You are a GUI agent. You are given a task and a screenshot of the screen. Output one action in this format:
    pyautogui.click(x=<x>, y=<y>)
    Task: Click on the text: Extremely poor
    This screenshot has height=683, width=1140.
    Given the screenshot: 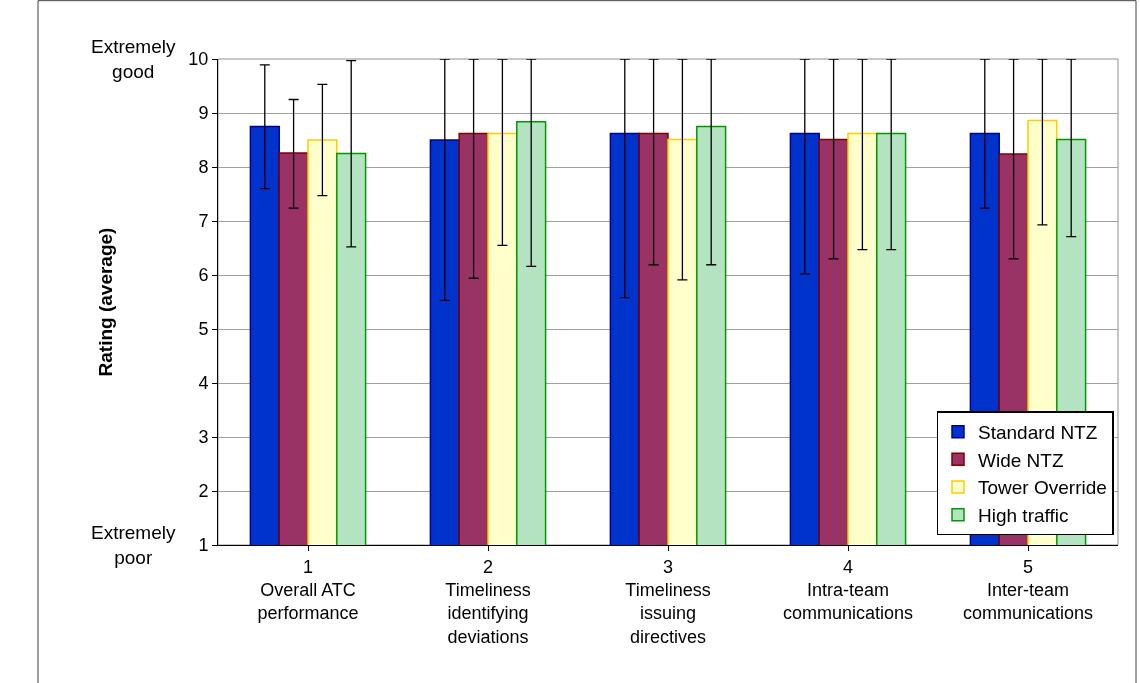 What is the action you would take?
    pyautogui.click(x=133, y=545)
    